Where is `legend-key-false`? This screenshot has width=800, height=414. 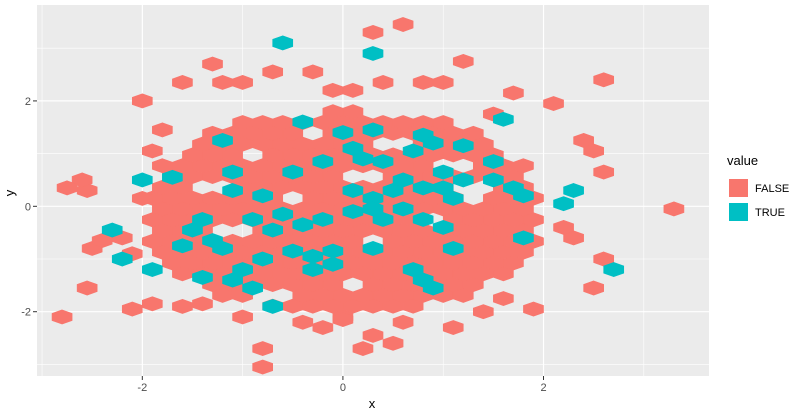 legend-key-false is located at coordinates (738, 188).